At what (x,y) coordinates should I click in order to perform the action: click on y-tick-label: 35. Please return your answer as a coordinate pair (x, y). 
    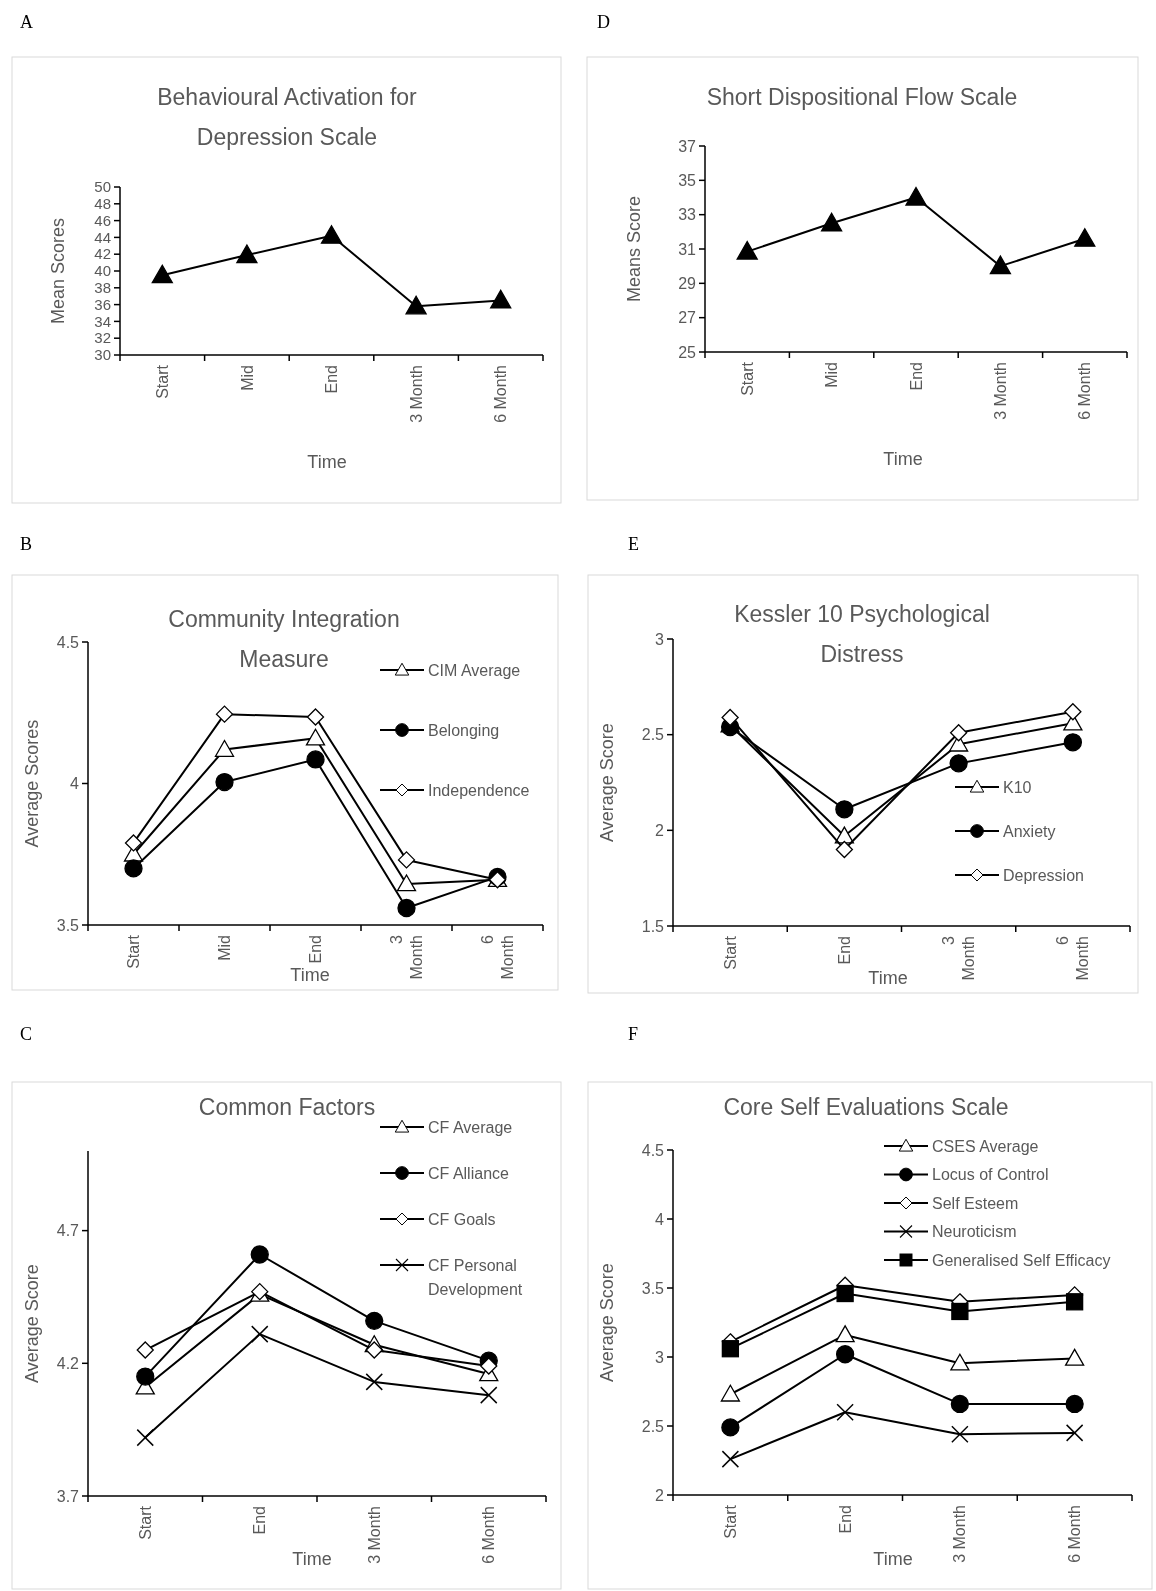
    Looking at the image, I should click on (687, 180).